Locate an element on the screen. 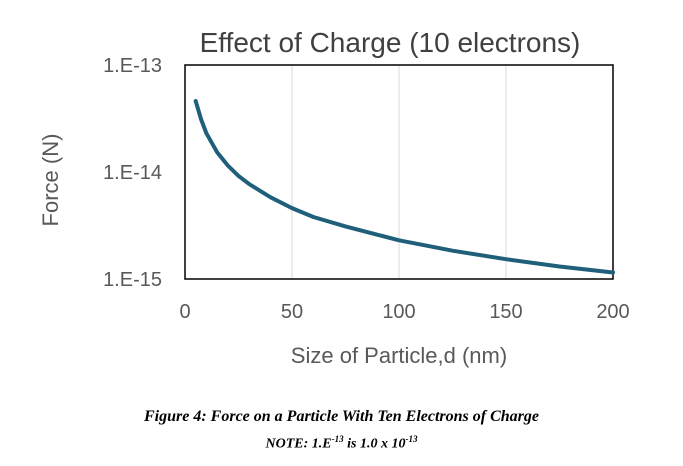  figure-note: NOTE: 1.E-13 is 1.0 x 10-13 is located at coordinates (341, 443).